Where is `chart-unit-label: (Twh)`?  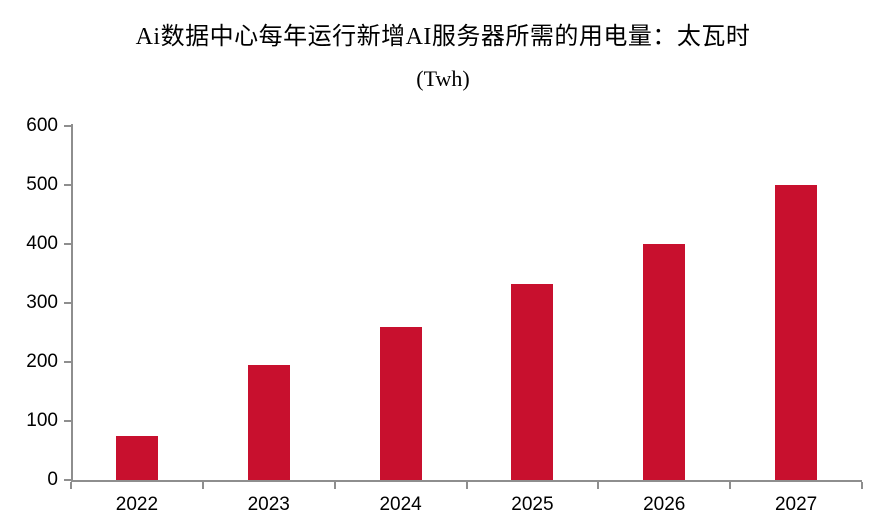 chart-unit-label: (Twh) is located at coordinates (443, 78).